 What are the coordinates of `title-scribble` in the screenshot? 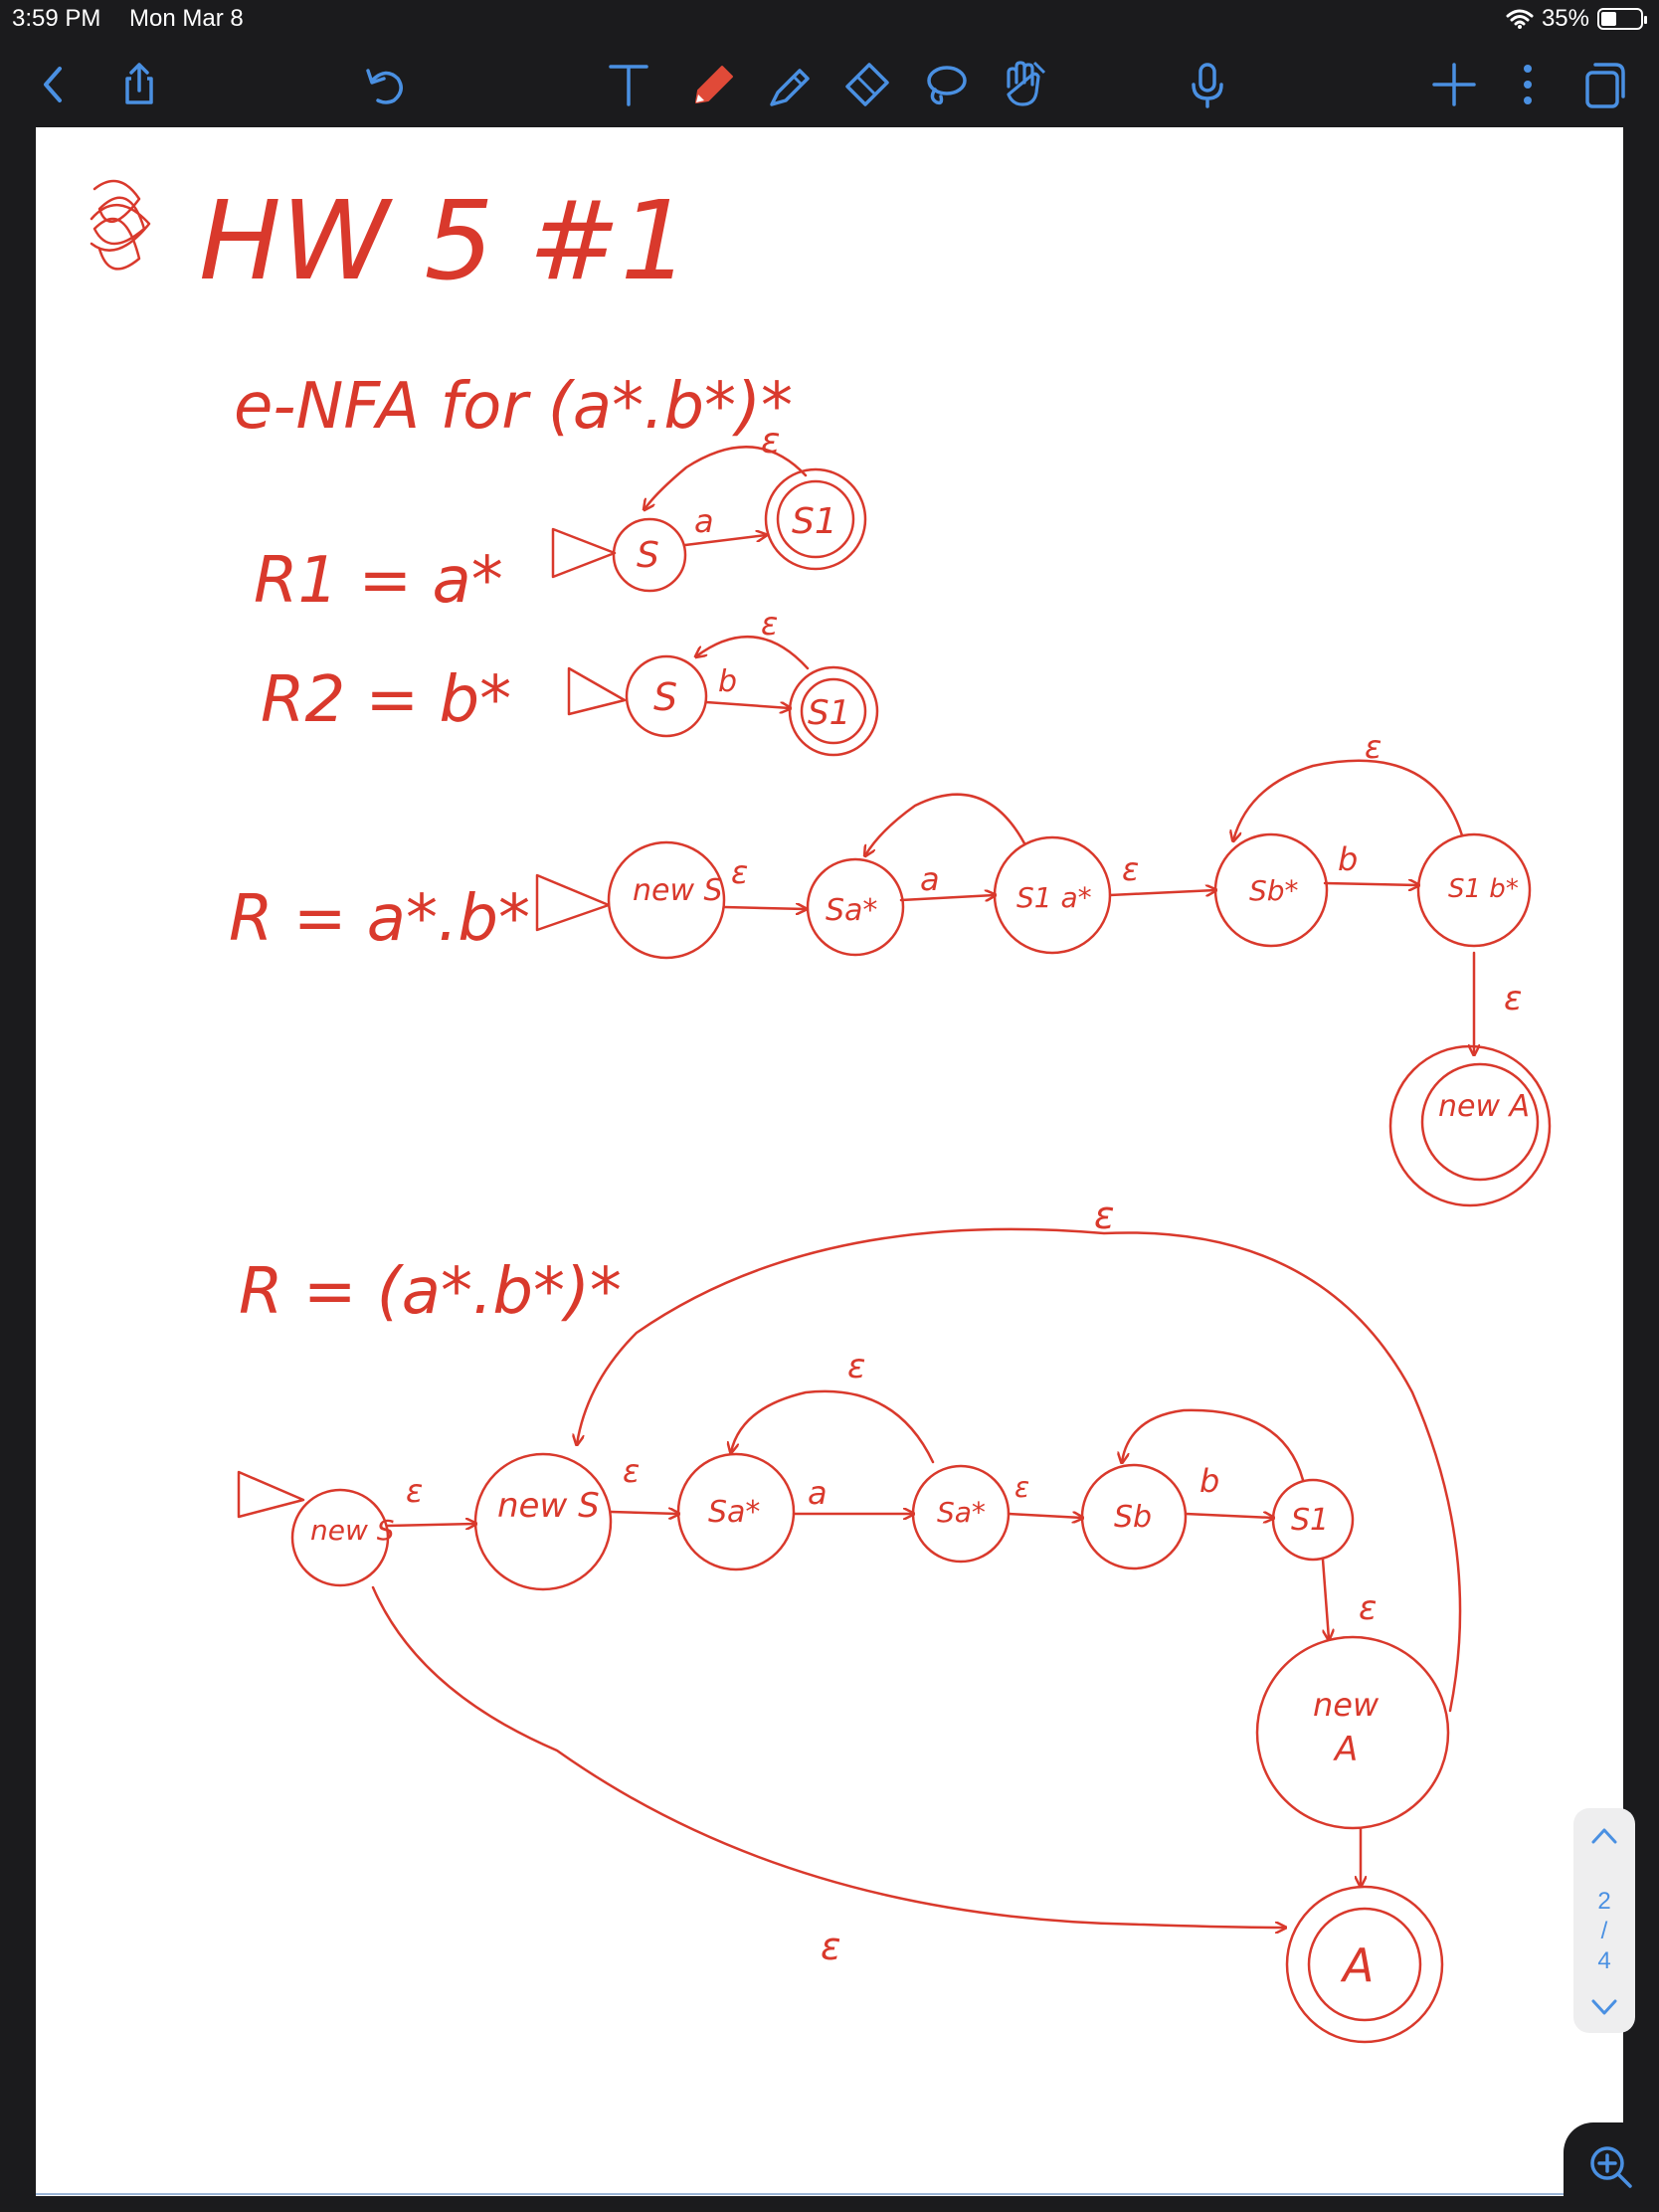 It's located at (120, 225).